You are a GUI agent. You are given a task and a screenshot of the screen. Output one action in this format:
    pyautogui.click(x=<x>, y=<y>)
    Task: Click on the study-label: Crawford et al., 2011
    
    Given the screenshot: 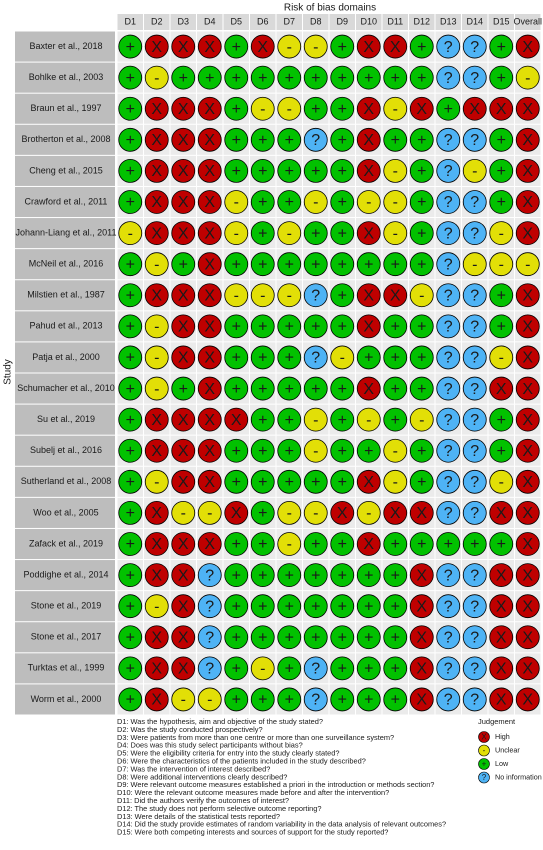 What is the action you would take?
    pyautogui.click(x=66, y=201)
    